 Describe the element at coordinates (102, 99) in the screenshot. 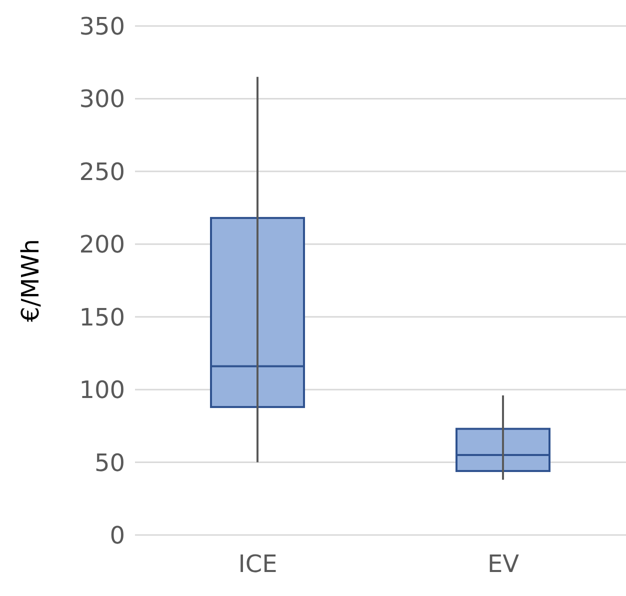

I see `y-tick-label: 300` at that location.